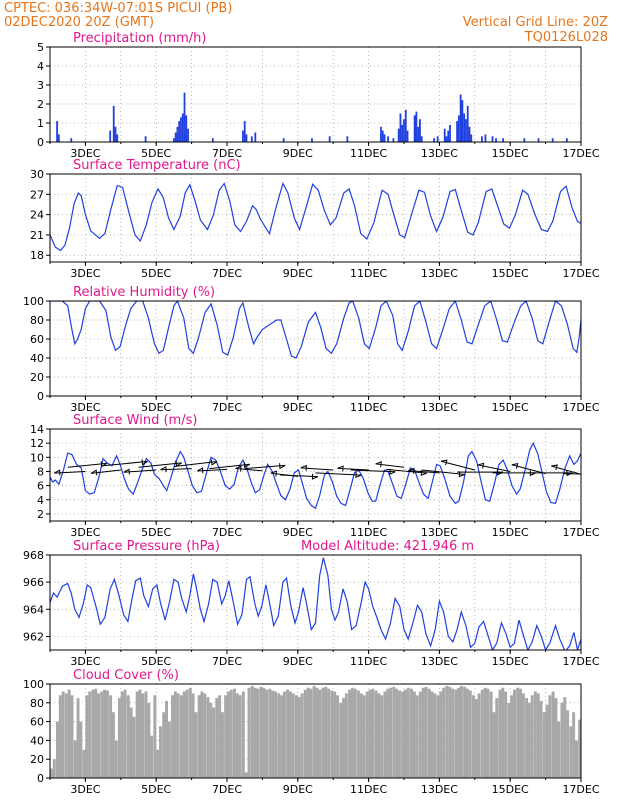 This screenshot has height=800, width=618. Describe the element at coordinates (387, 546) in the screenshot. I see `panel-annotation: Model Altitude: 421.946 m` at that location.